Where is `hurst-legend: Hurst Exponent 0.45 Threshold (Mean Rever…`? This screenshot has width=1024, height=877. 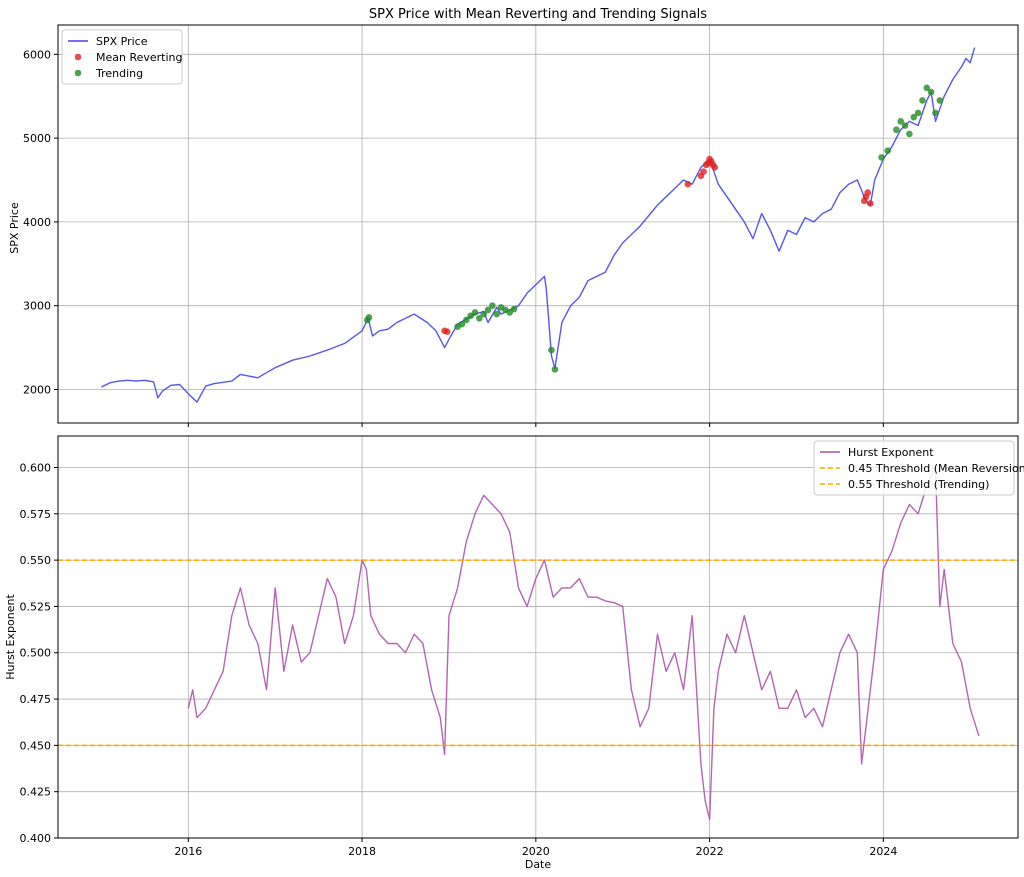 hurst-legend: Hurst Exponent 0.45 Threshold (Mean Rever… is located at coordinates (918, 468).